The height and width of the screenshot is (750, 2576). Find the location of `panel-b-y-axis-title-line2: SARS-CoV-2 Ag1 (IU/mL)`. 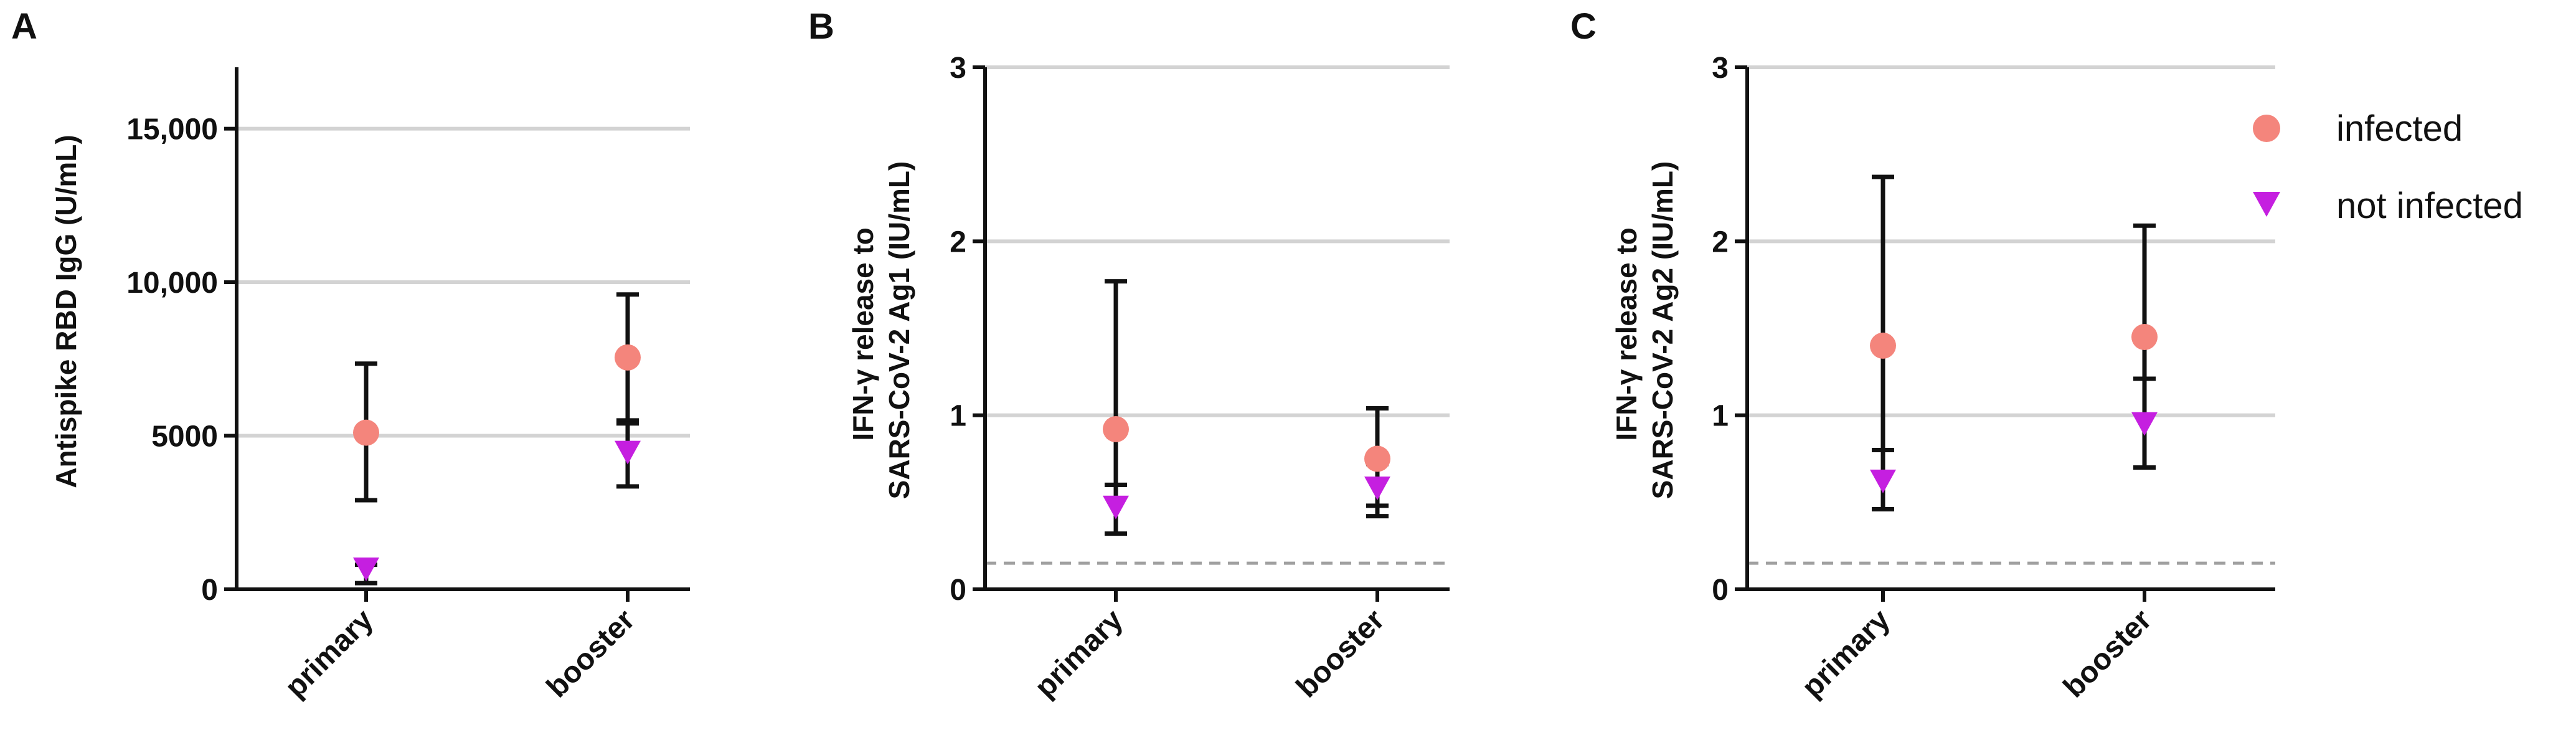

panel-b-y-axis-title-line2: SARS-CoV-2 Ag1 (IU/mL) is located at coordinates (899, 331).